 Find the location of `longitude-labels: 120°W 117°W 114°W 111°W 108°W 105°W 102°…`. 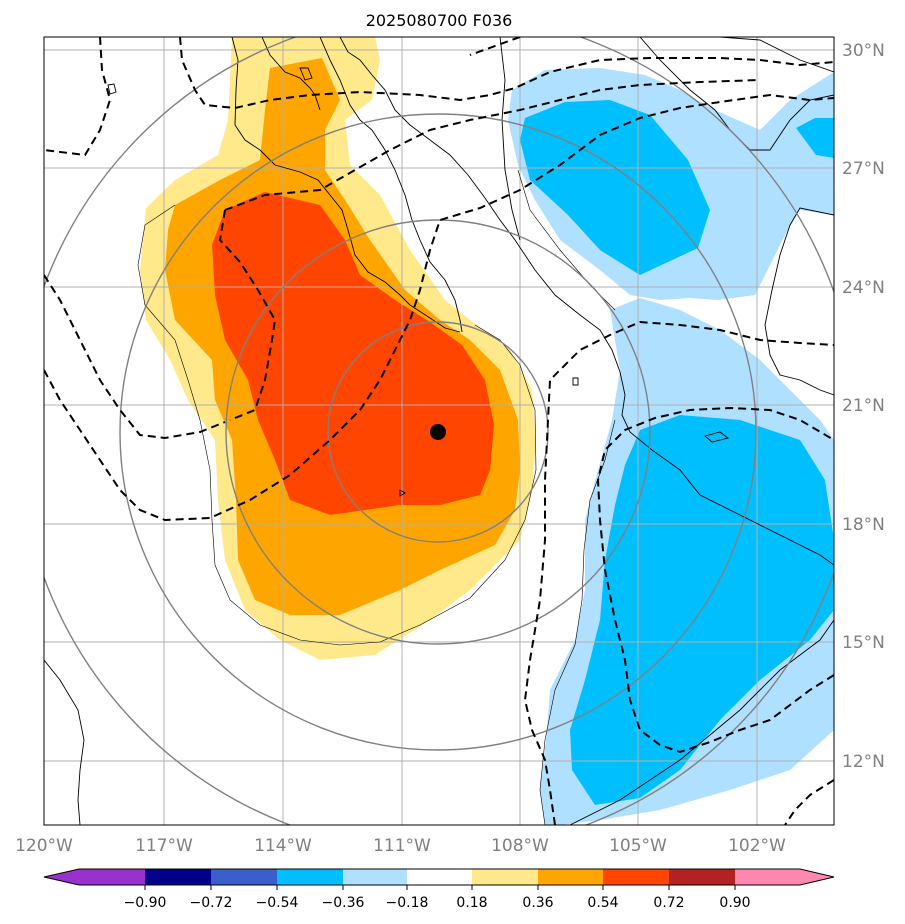

longitude-labels: 120°W 117°W 114°W 111°W 108°W 105°W 102°… is located at coordinates (400, 846).